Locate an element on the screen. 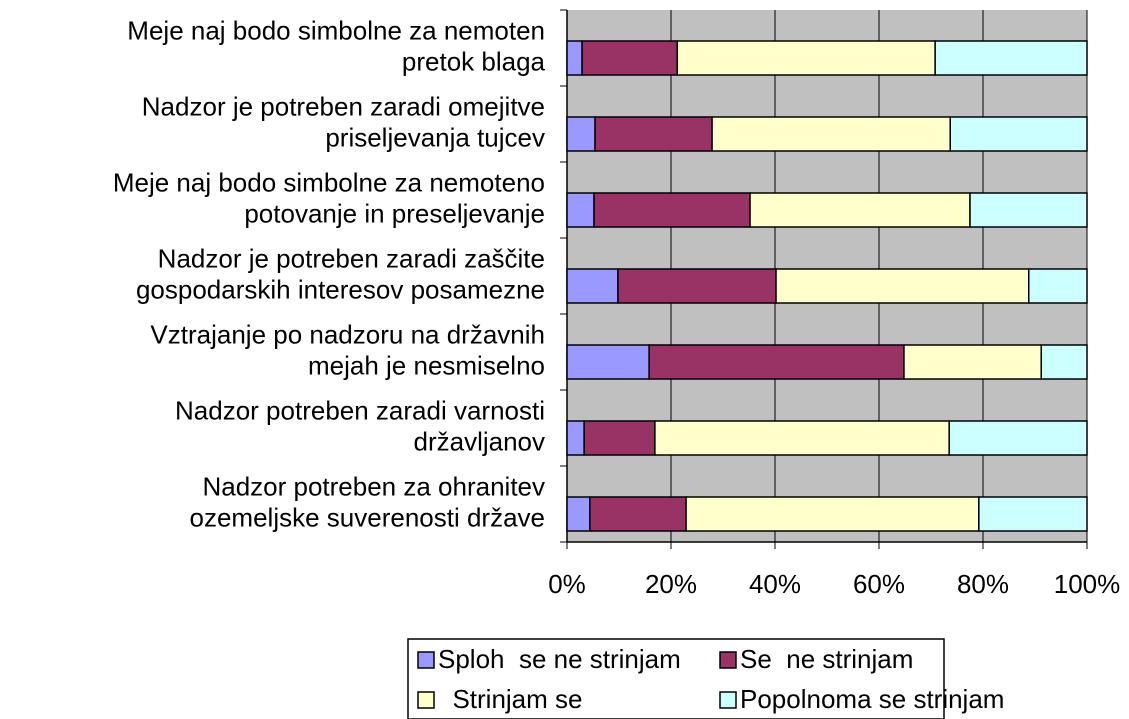 The height and width of the screenshot is (719, 1129). x-tick-label: 80% is located at coordinates (983, 584).